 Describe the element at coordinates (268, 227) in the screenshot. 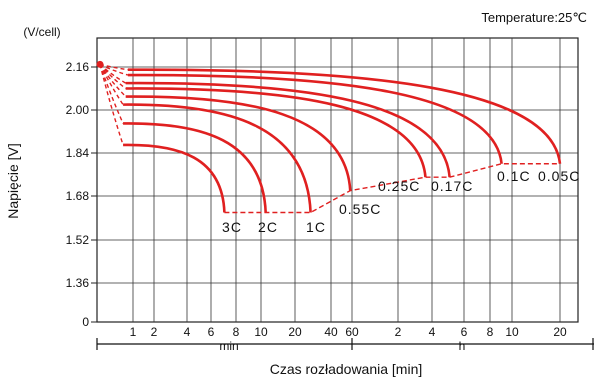

I see `series-label: 2C` at that location.